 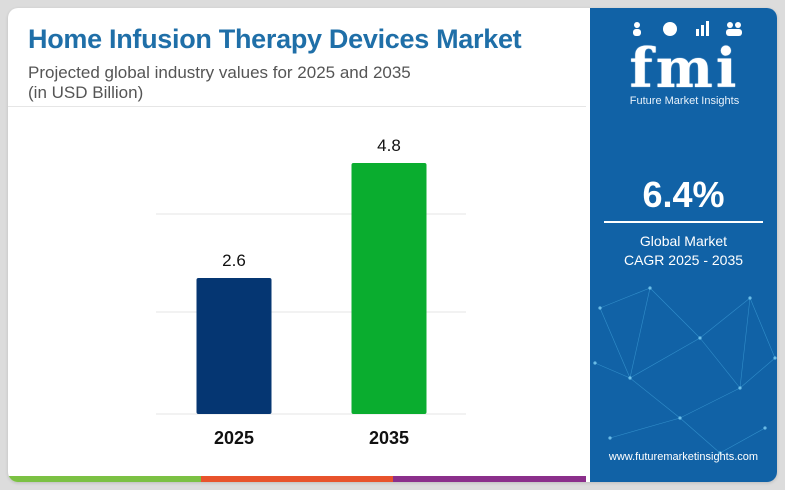 I want to click on network-decoration, so click(x=685, y=370).